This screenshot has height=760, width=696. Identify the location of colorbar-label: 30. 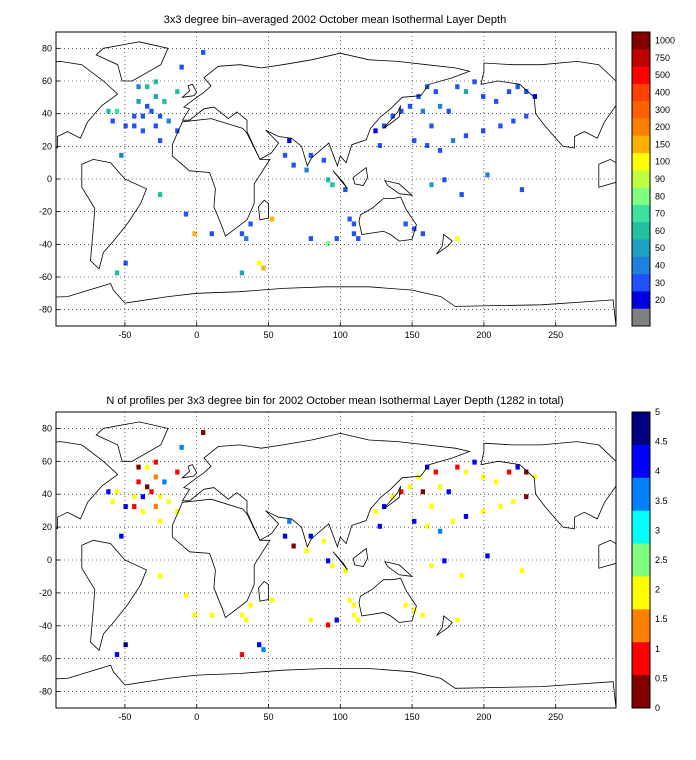
(660, 283).